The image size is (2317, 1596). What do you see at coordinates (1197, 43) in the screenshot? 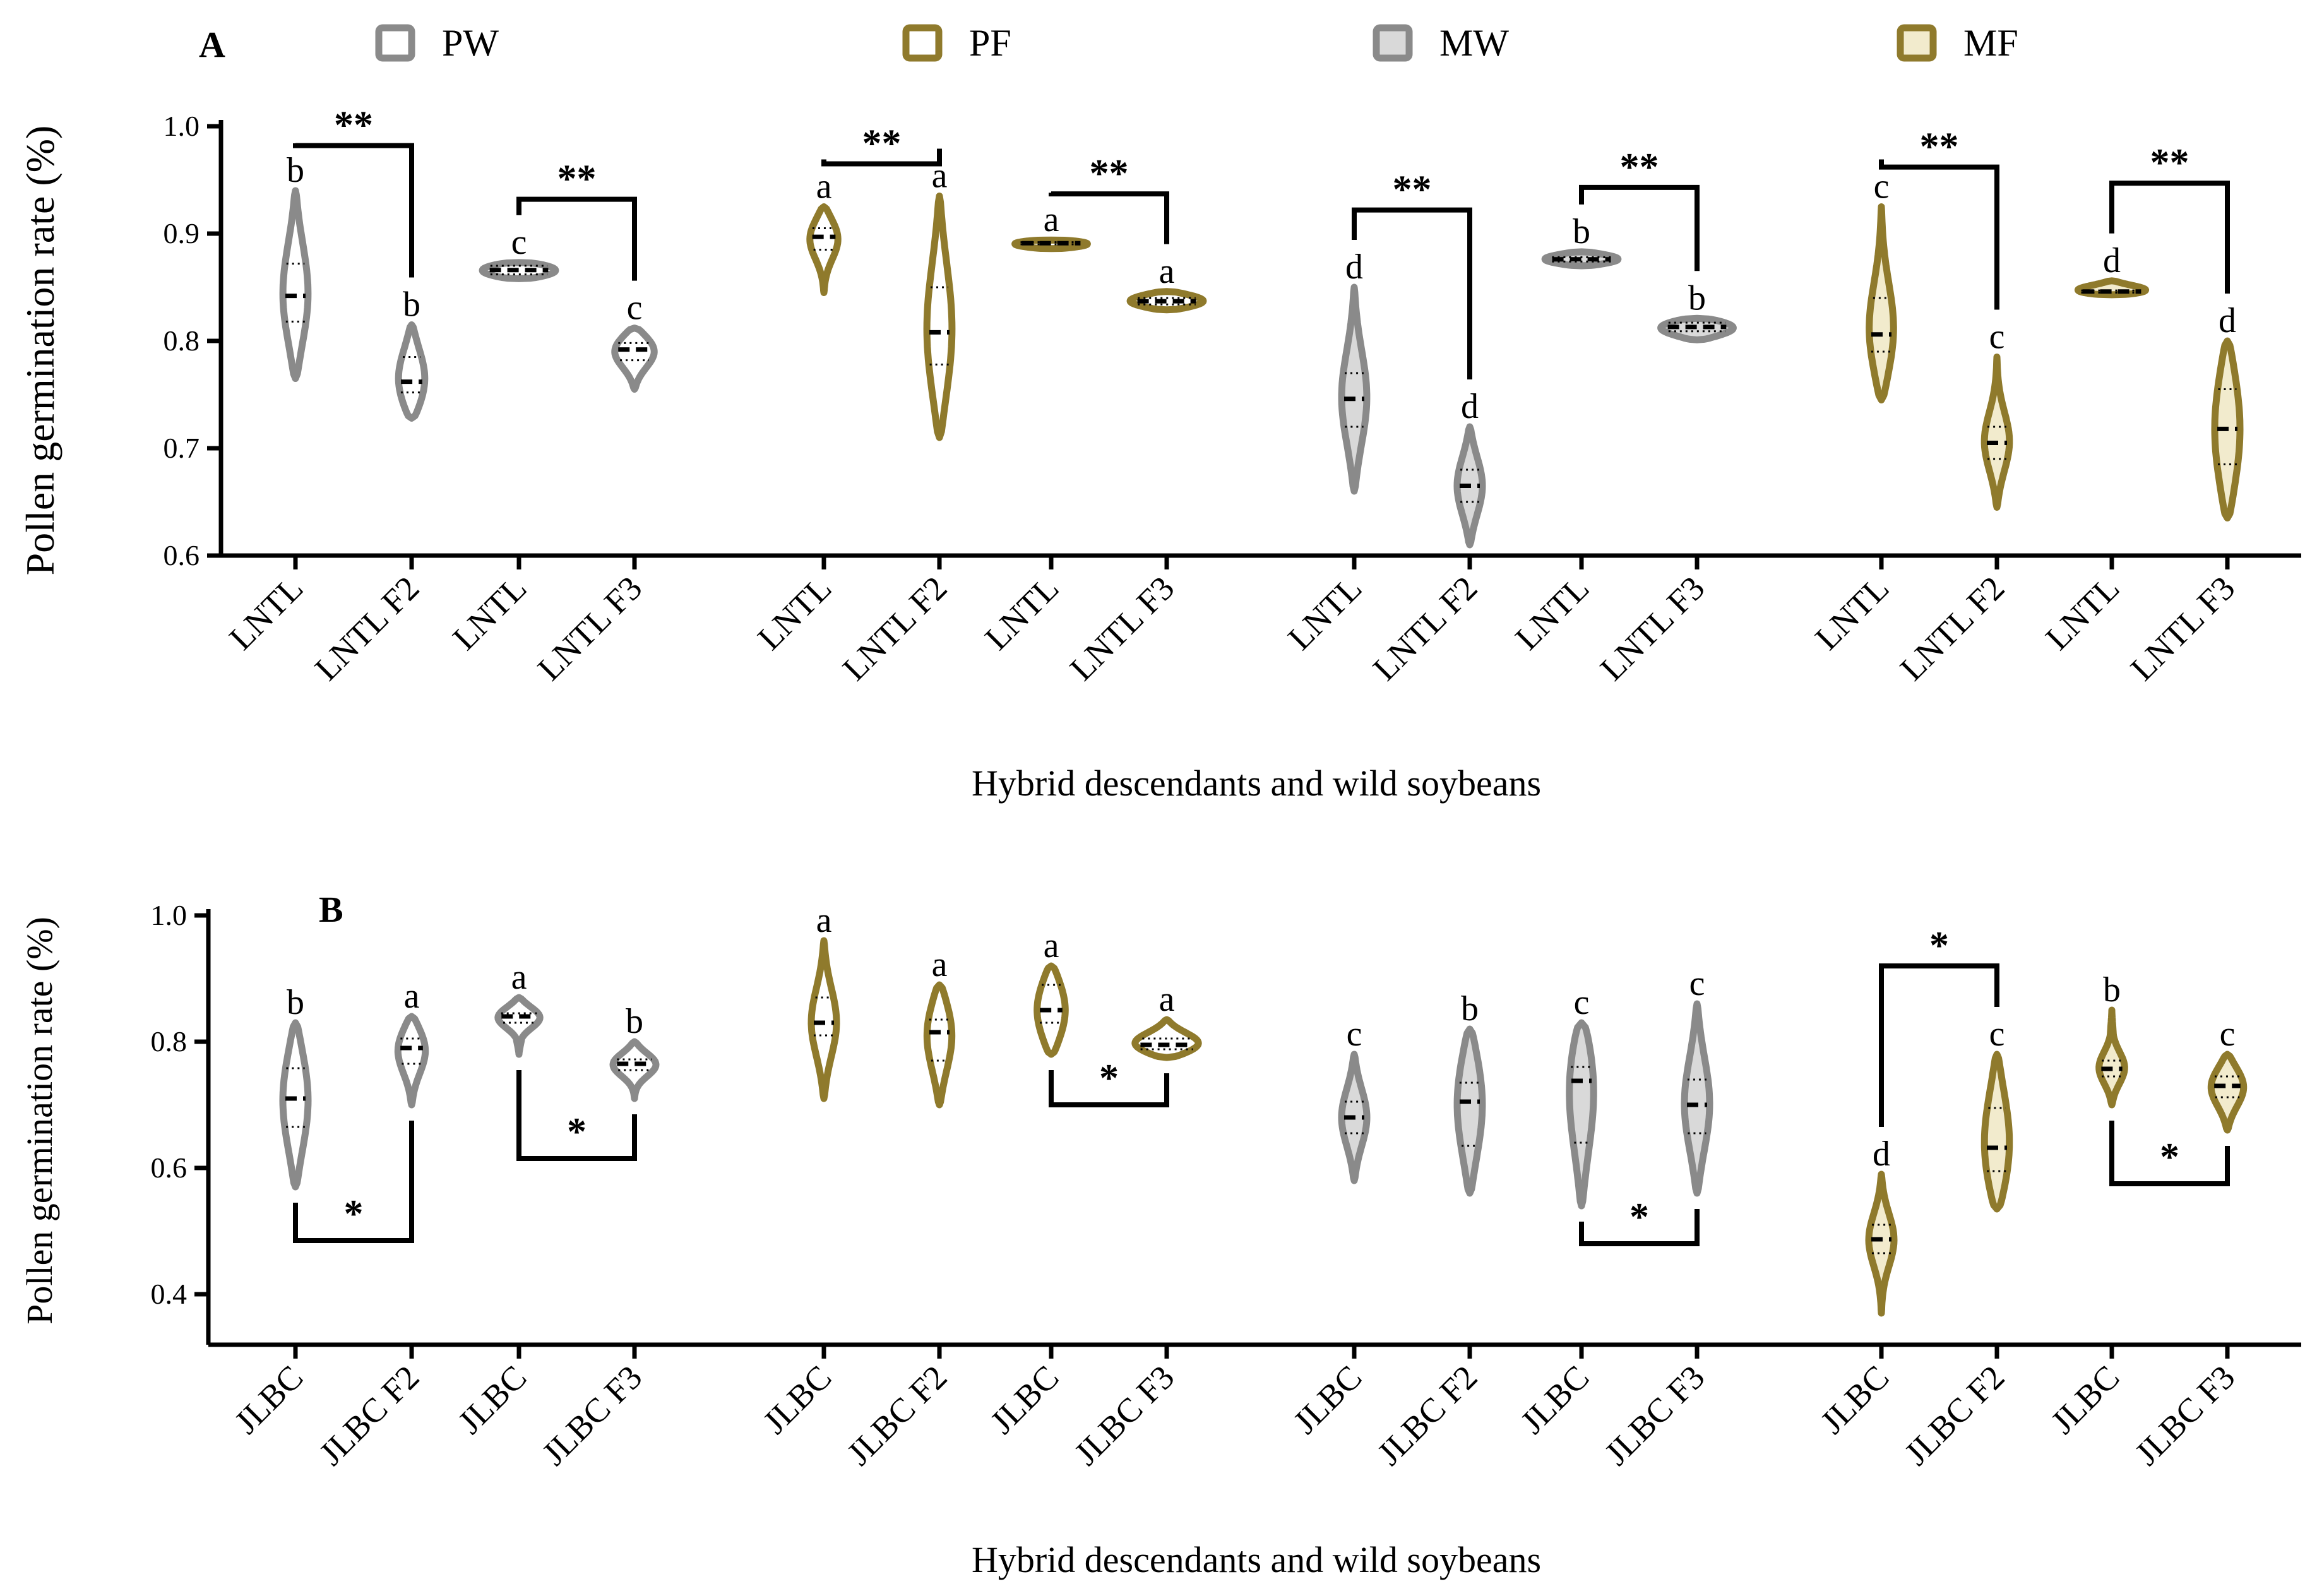
I see `legend: PW PF MW MF` at bounding box center [1197, 43].